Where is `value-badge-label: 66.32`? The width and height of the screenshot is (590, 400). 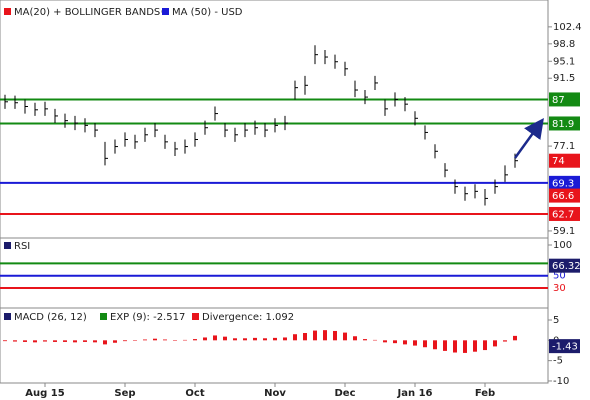 value-badge-label: 66.32 is located at coordinates (566, 266).